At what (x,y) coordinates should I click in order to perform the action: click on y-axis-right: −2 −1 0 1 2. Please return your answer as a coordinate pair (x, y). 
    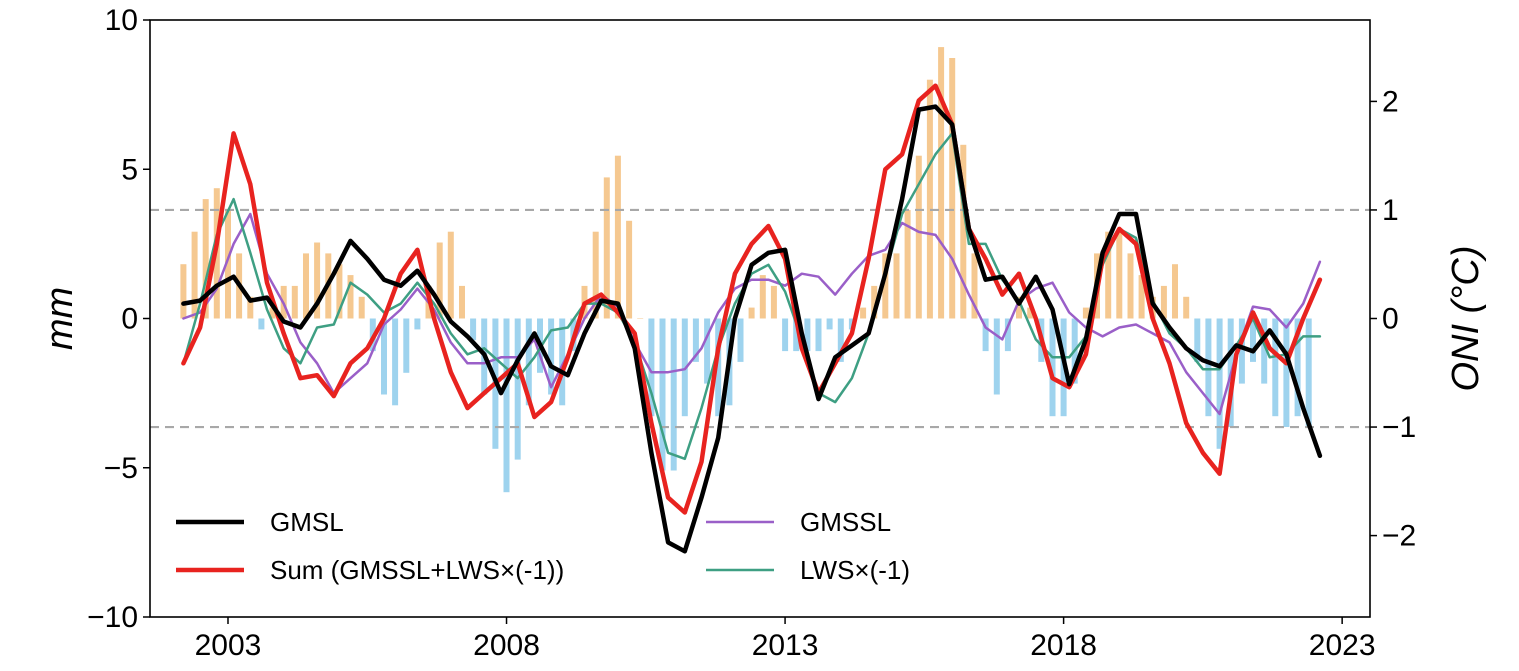
    Looking at the image, I should click on (1393, 319).